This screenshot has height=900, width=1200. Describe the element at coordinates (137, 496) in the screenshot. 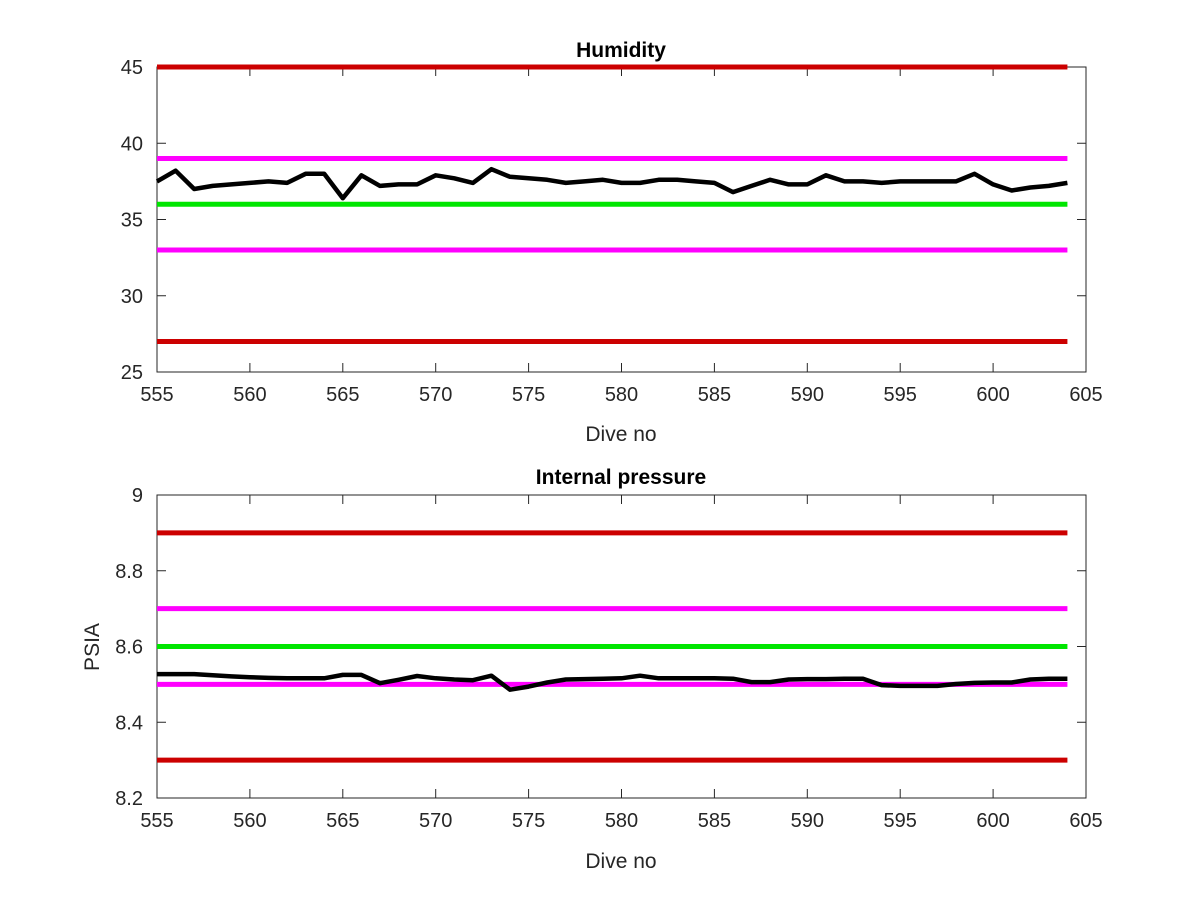

I see `y-tick-label: 9` at that location.